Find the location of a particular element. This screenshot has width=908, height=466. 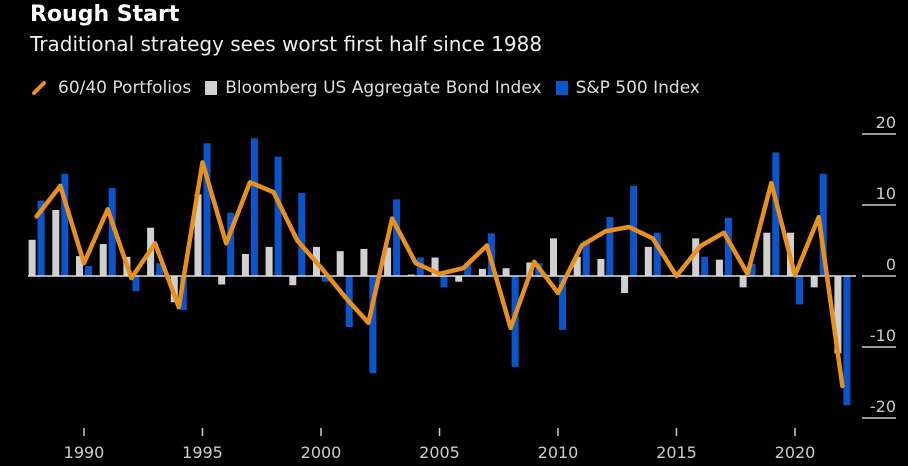

legend-item-6040: 60/40 Portfolios is located at coordinates (110, 88).